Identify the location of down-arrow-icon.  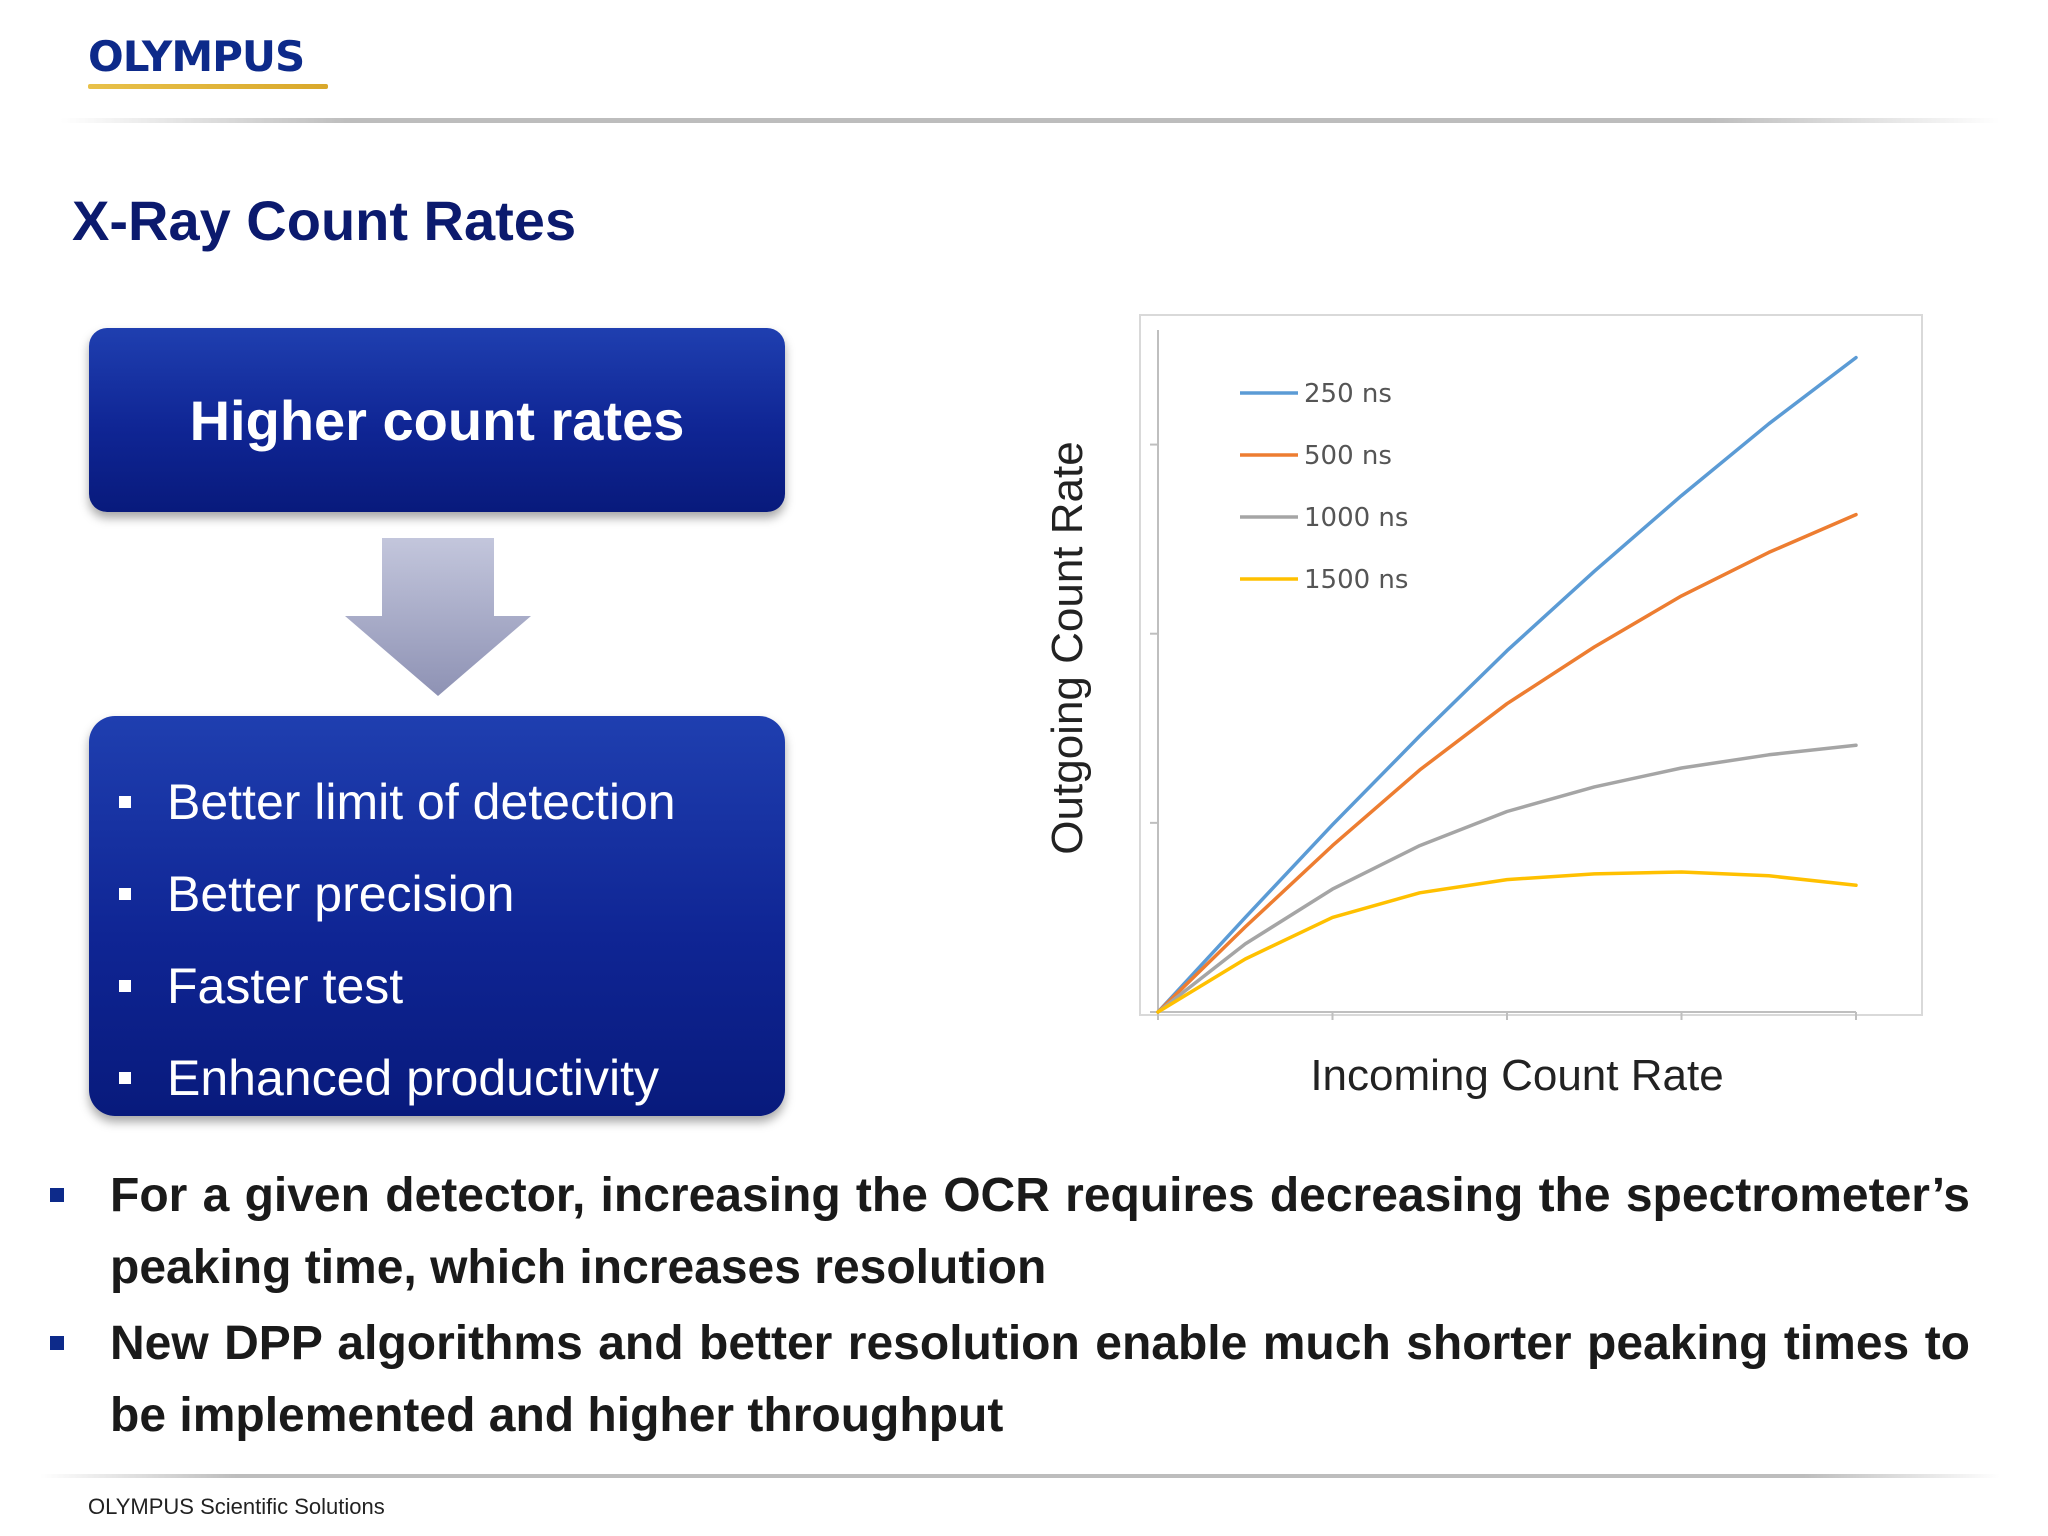
(438, 617).